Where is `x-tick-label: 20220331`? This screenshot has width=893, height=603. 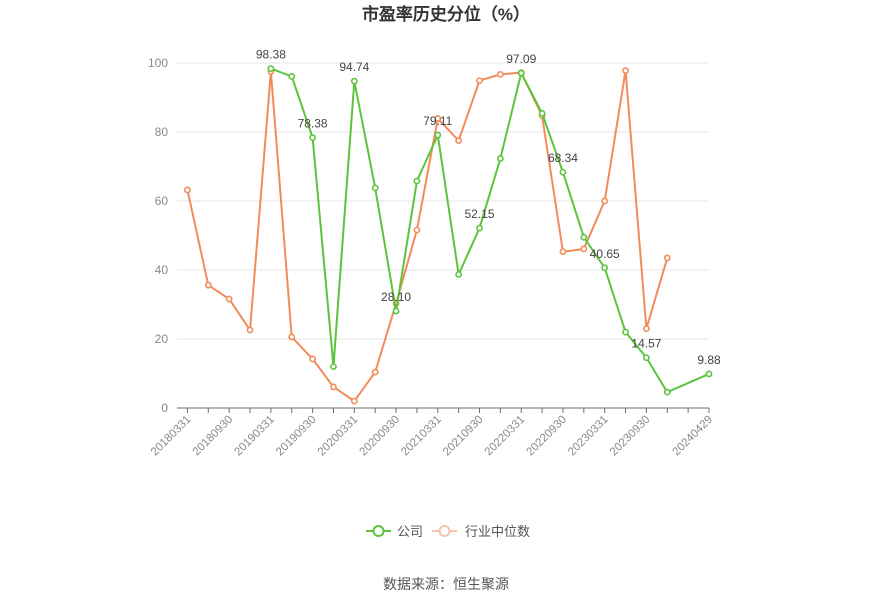 x-tick-label: 20220331 is located at coordinates (505, 436).